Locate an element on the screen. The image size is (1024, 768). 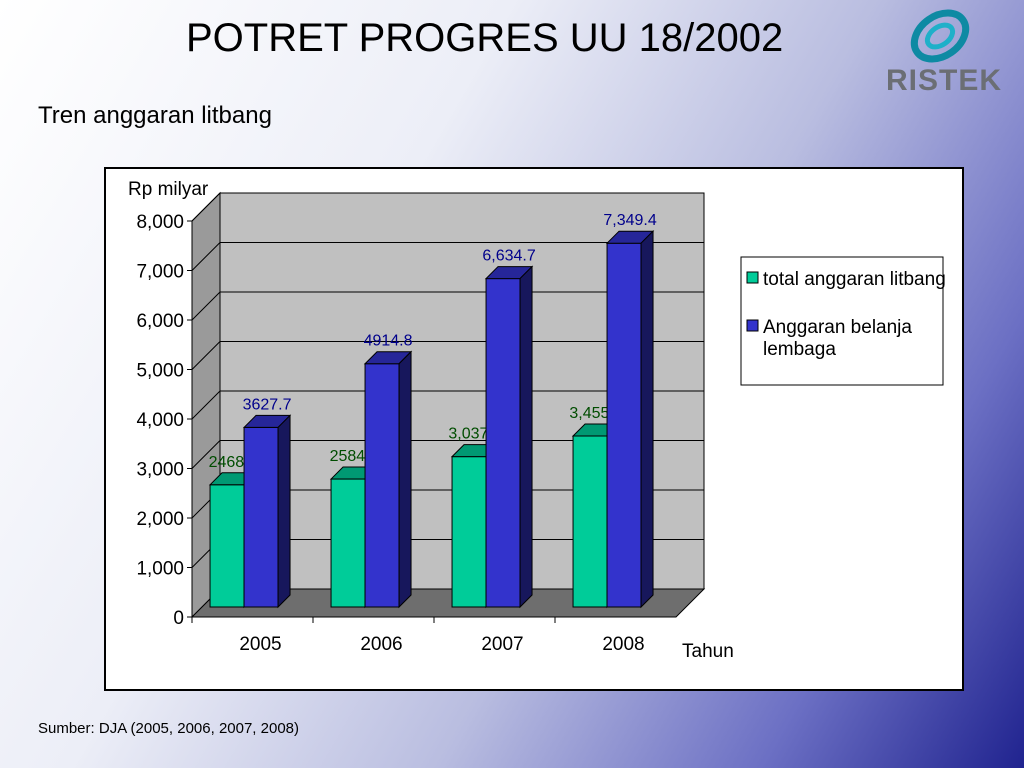
y-tick-label: 5,000 is located at coordinates (160, 371).